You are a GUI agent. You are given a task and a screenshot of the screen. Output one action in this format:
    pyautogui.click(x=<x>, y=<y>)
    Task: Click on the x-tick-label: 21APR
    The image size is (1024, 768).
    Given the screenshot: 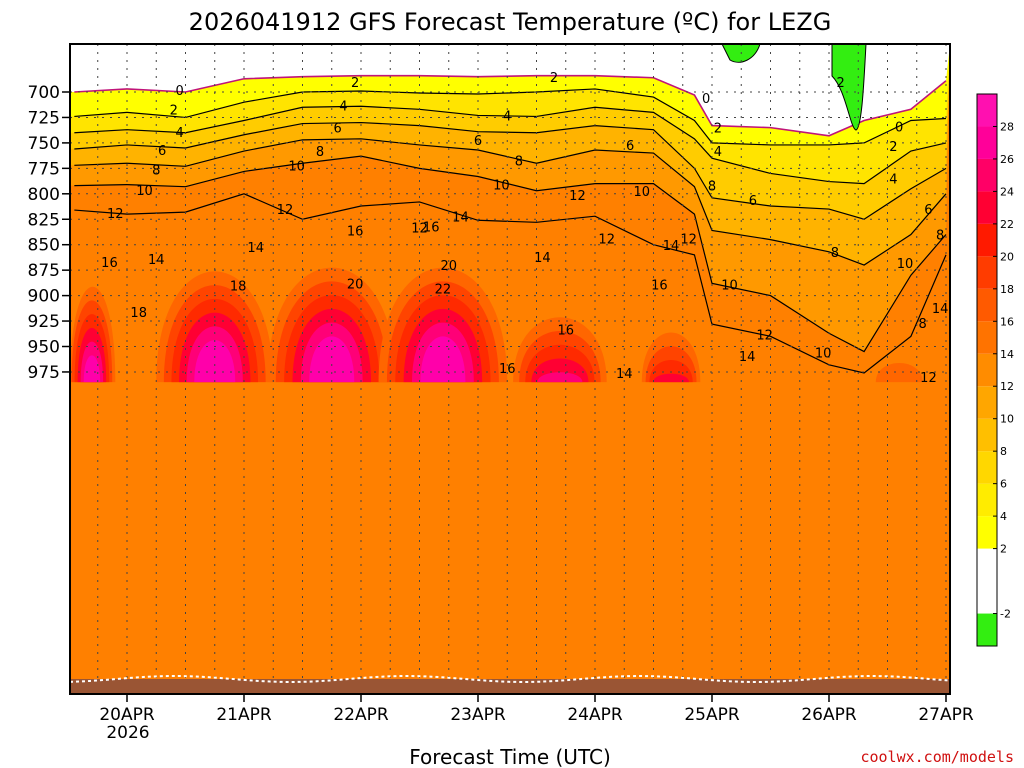 What is the action you would take?
    pyautogui.click(x=244, y=715)
    